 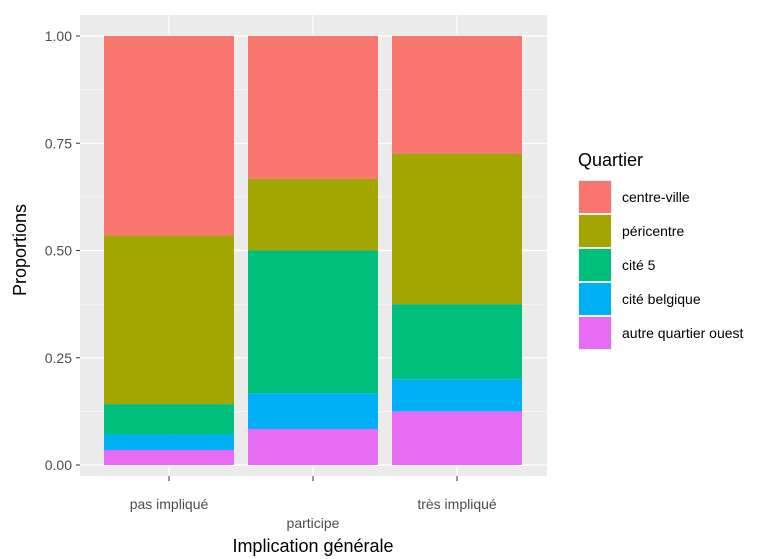 What do you see at coordinates (169, 320) in the screenshot?
I see `bar-segment-péricentre-0` at bounding box center [169, 320].